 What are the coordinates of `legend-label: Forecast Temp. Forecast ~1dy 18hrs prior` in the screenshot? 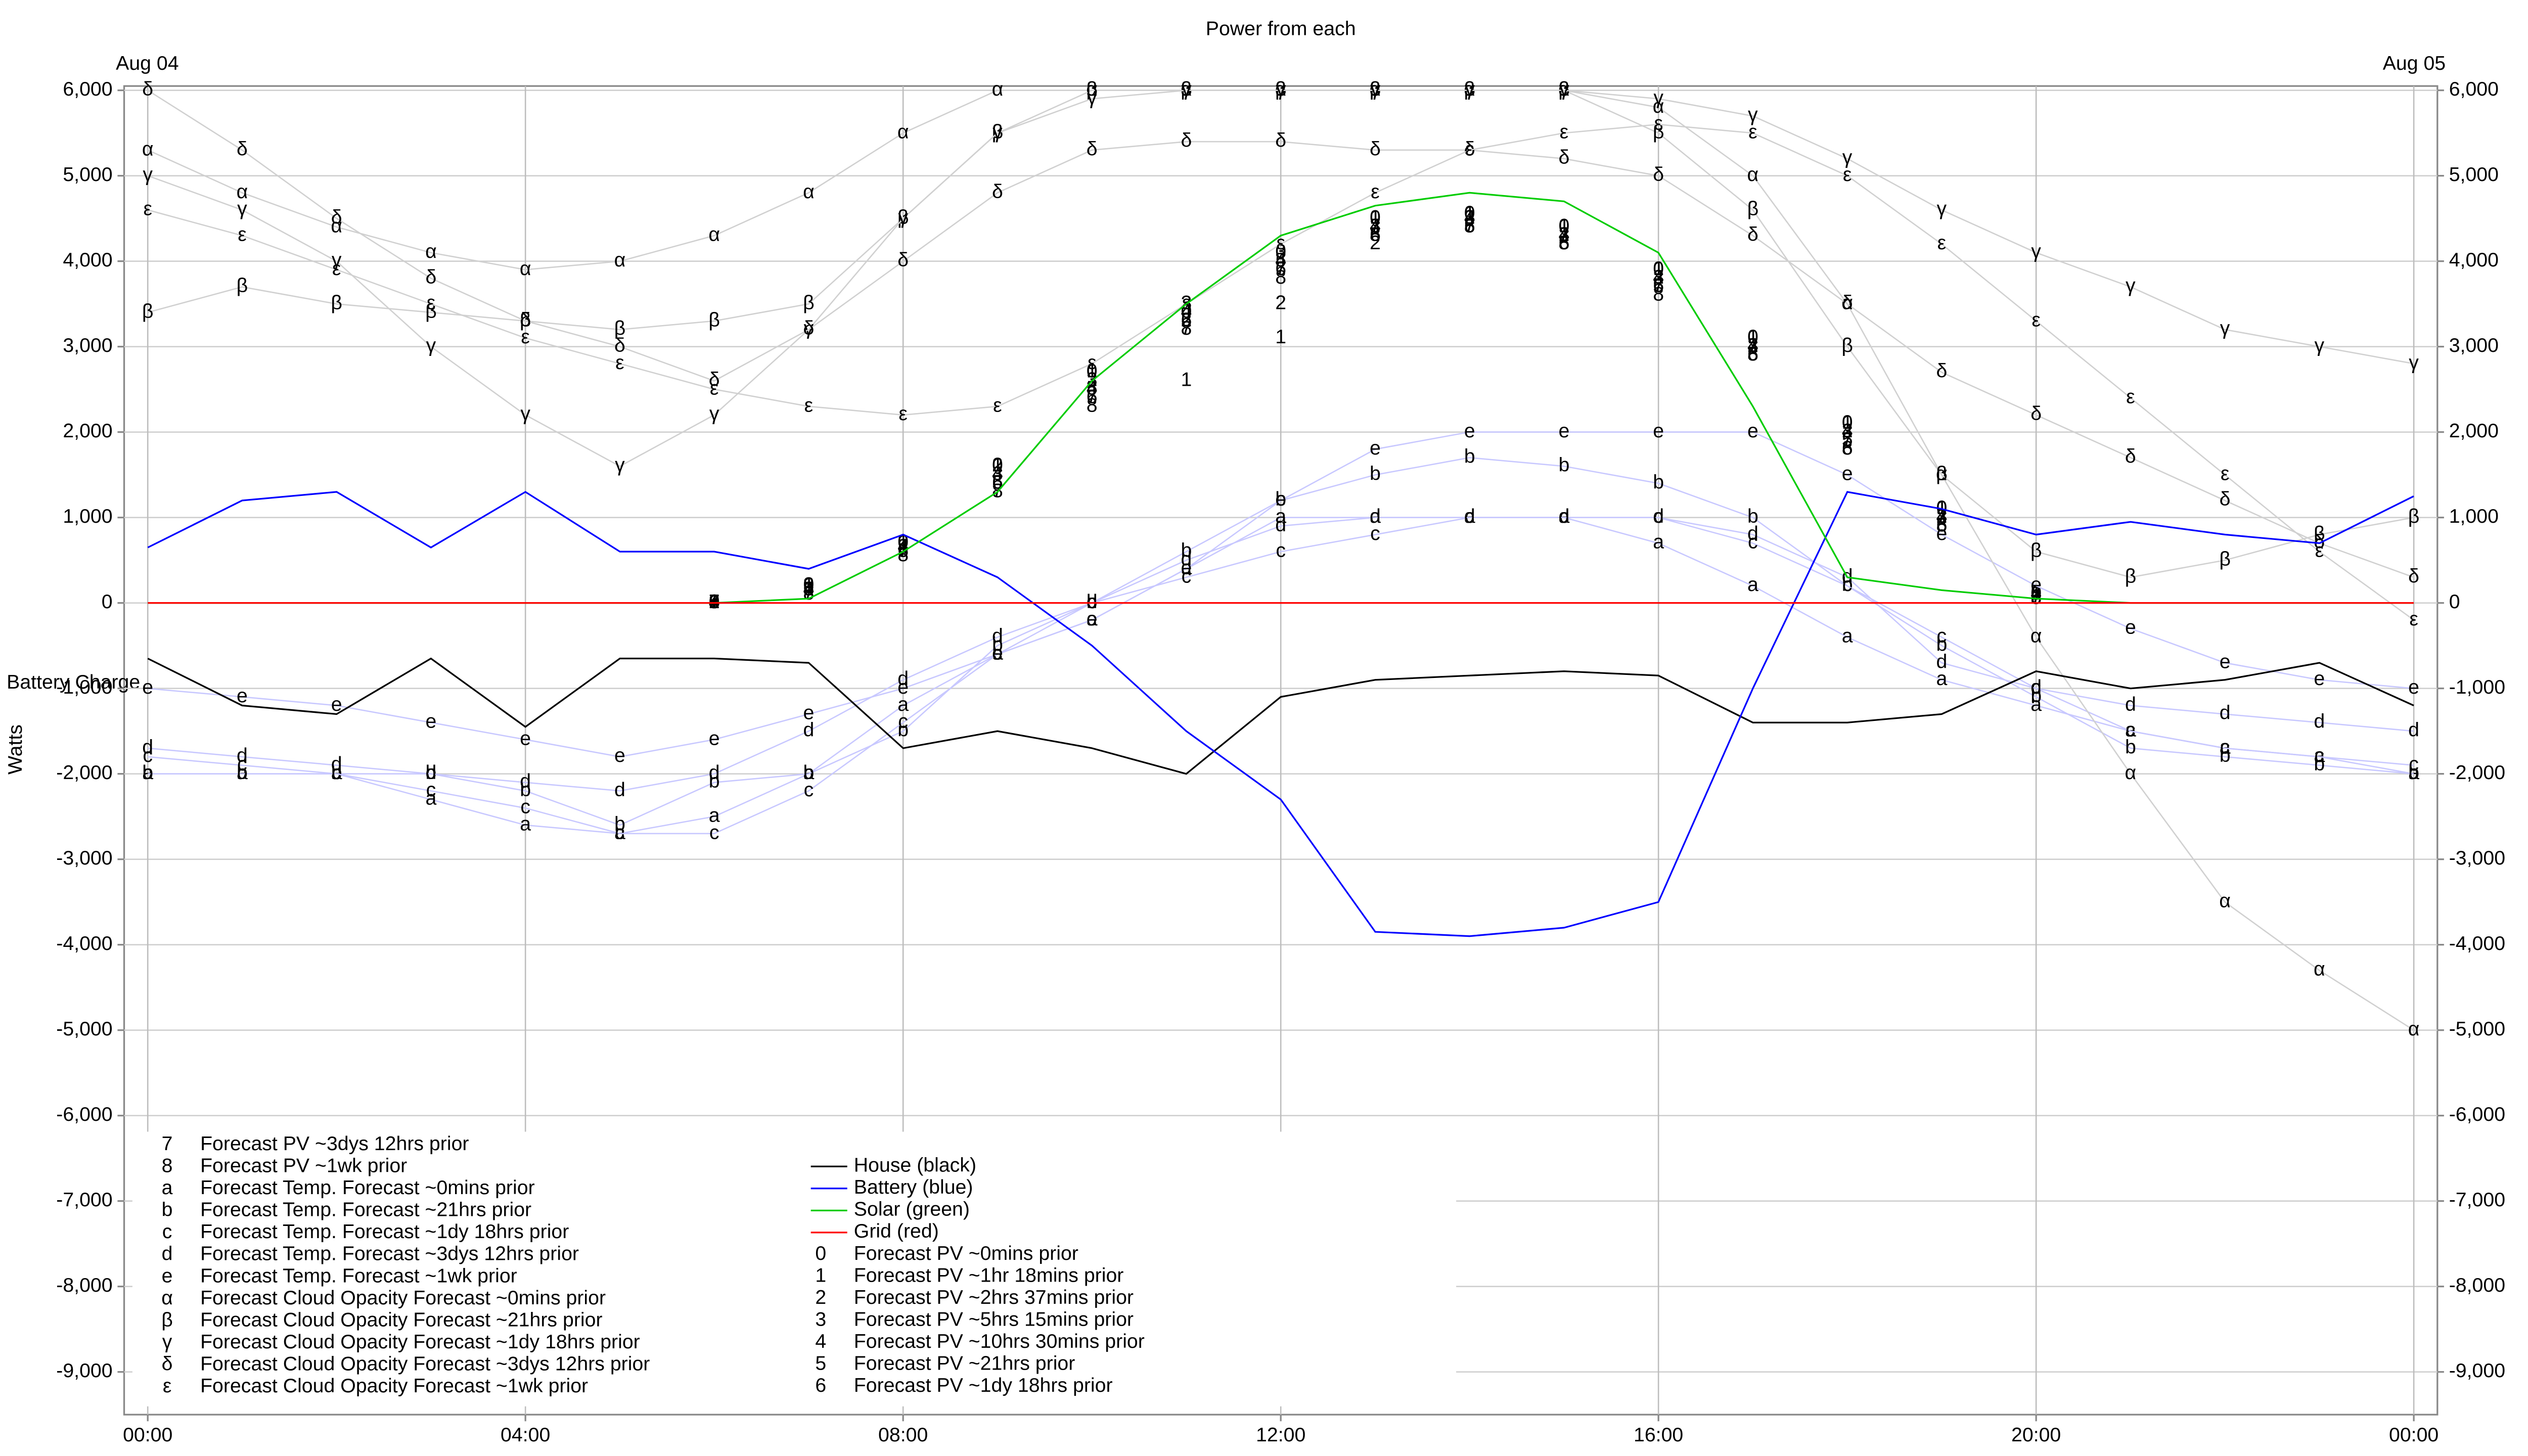 It's located at (385, 1231).